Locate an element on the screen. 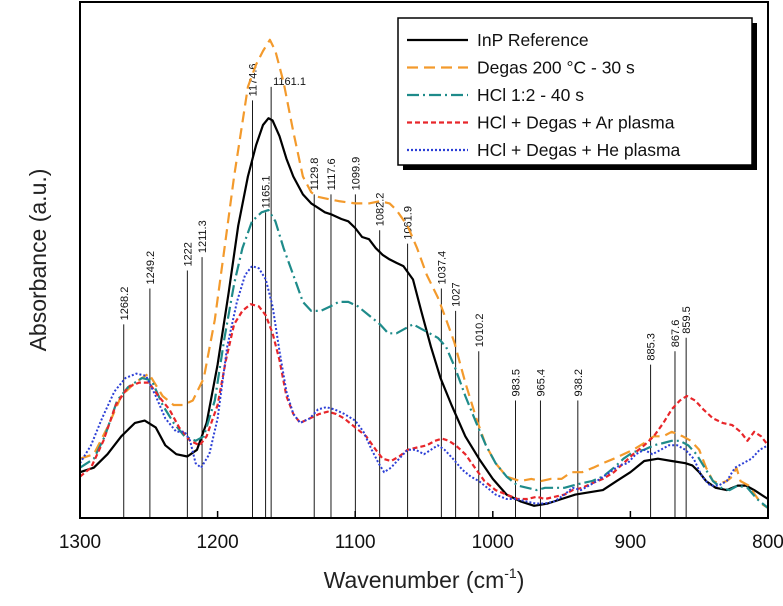 This screenshot has width=783, height=606. peak-label-19: 867.6 is located at coordinates (676, 334).